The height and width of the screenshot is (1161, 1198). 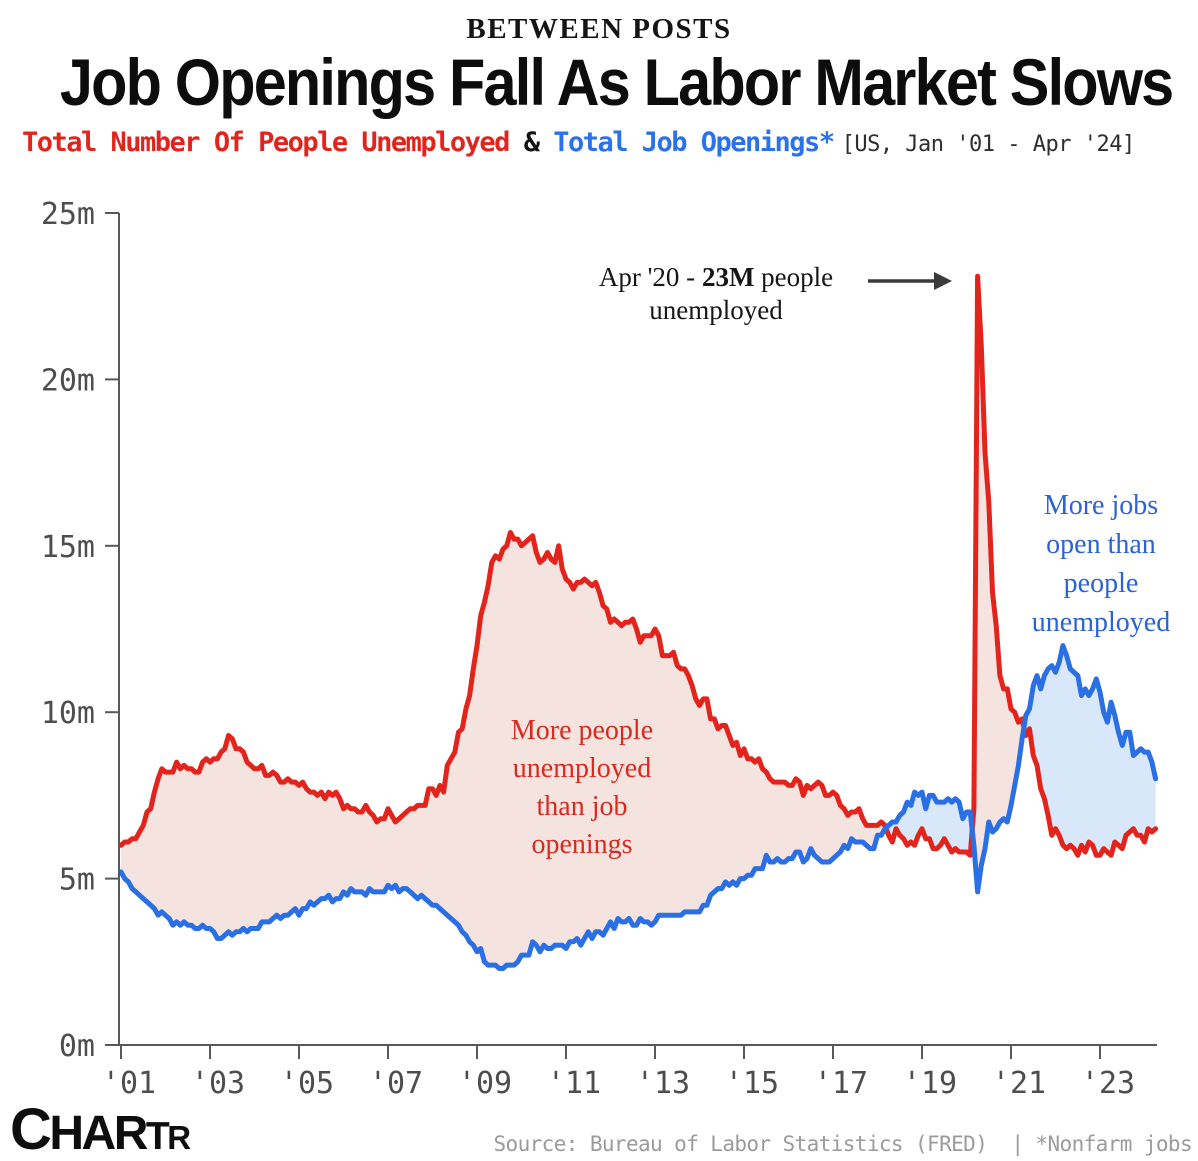 What do you see at coordinates (1101, 564) in the screenshot?
I see `annotation-more-openings: More jobs open than people unemployed` at bounding box center [1101, 564].